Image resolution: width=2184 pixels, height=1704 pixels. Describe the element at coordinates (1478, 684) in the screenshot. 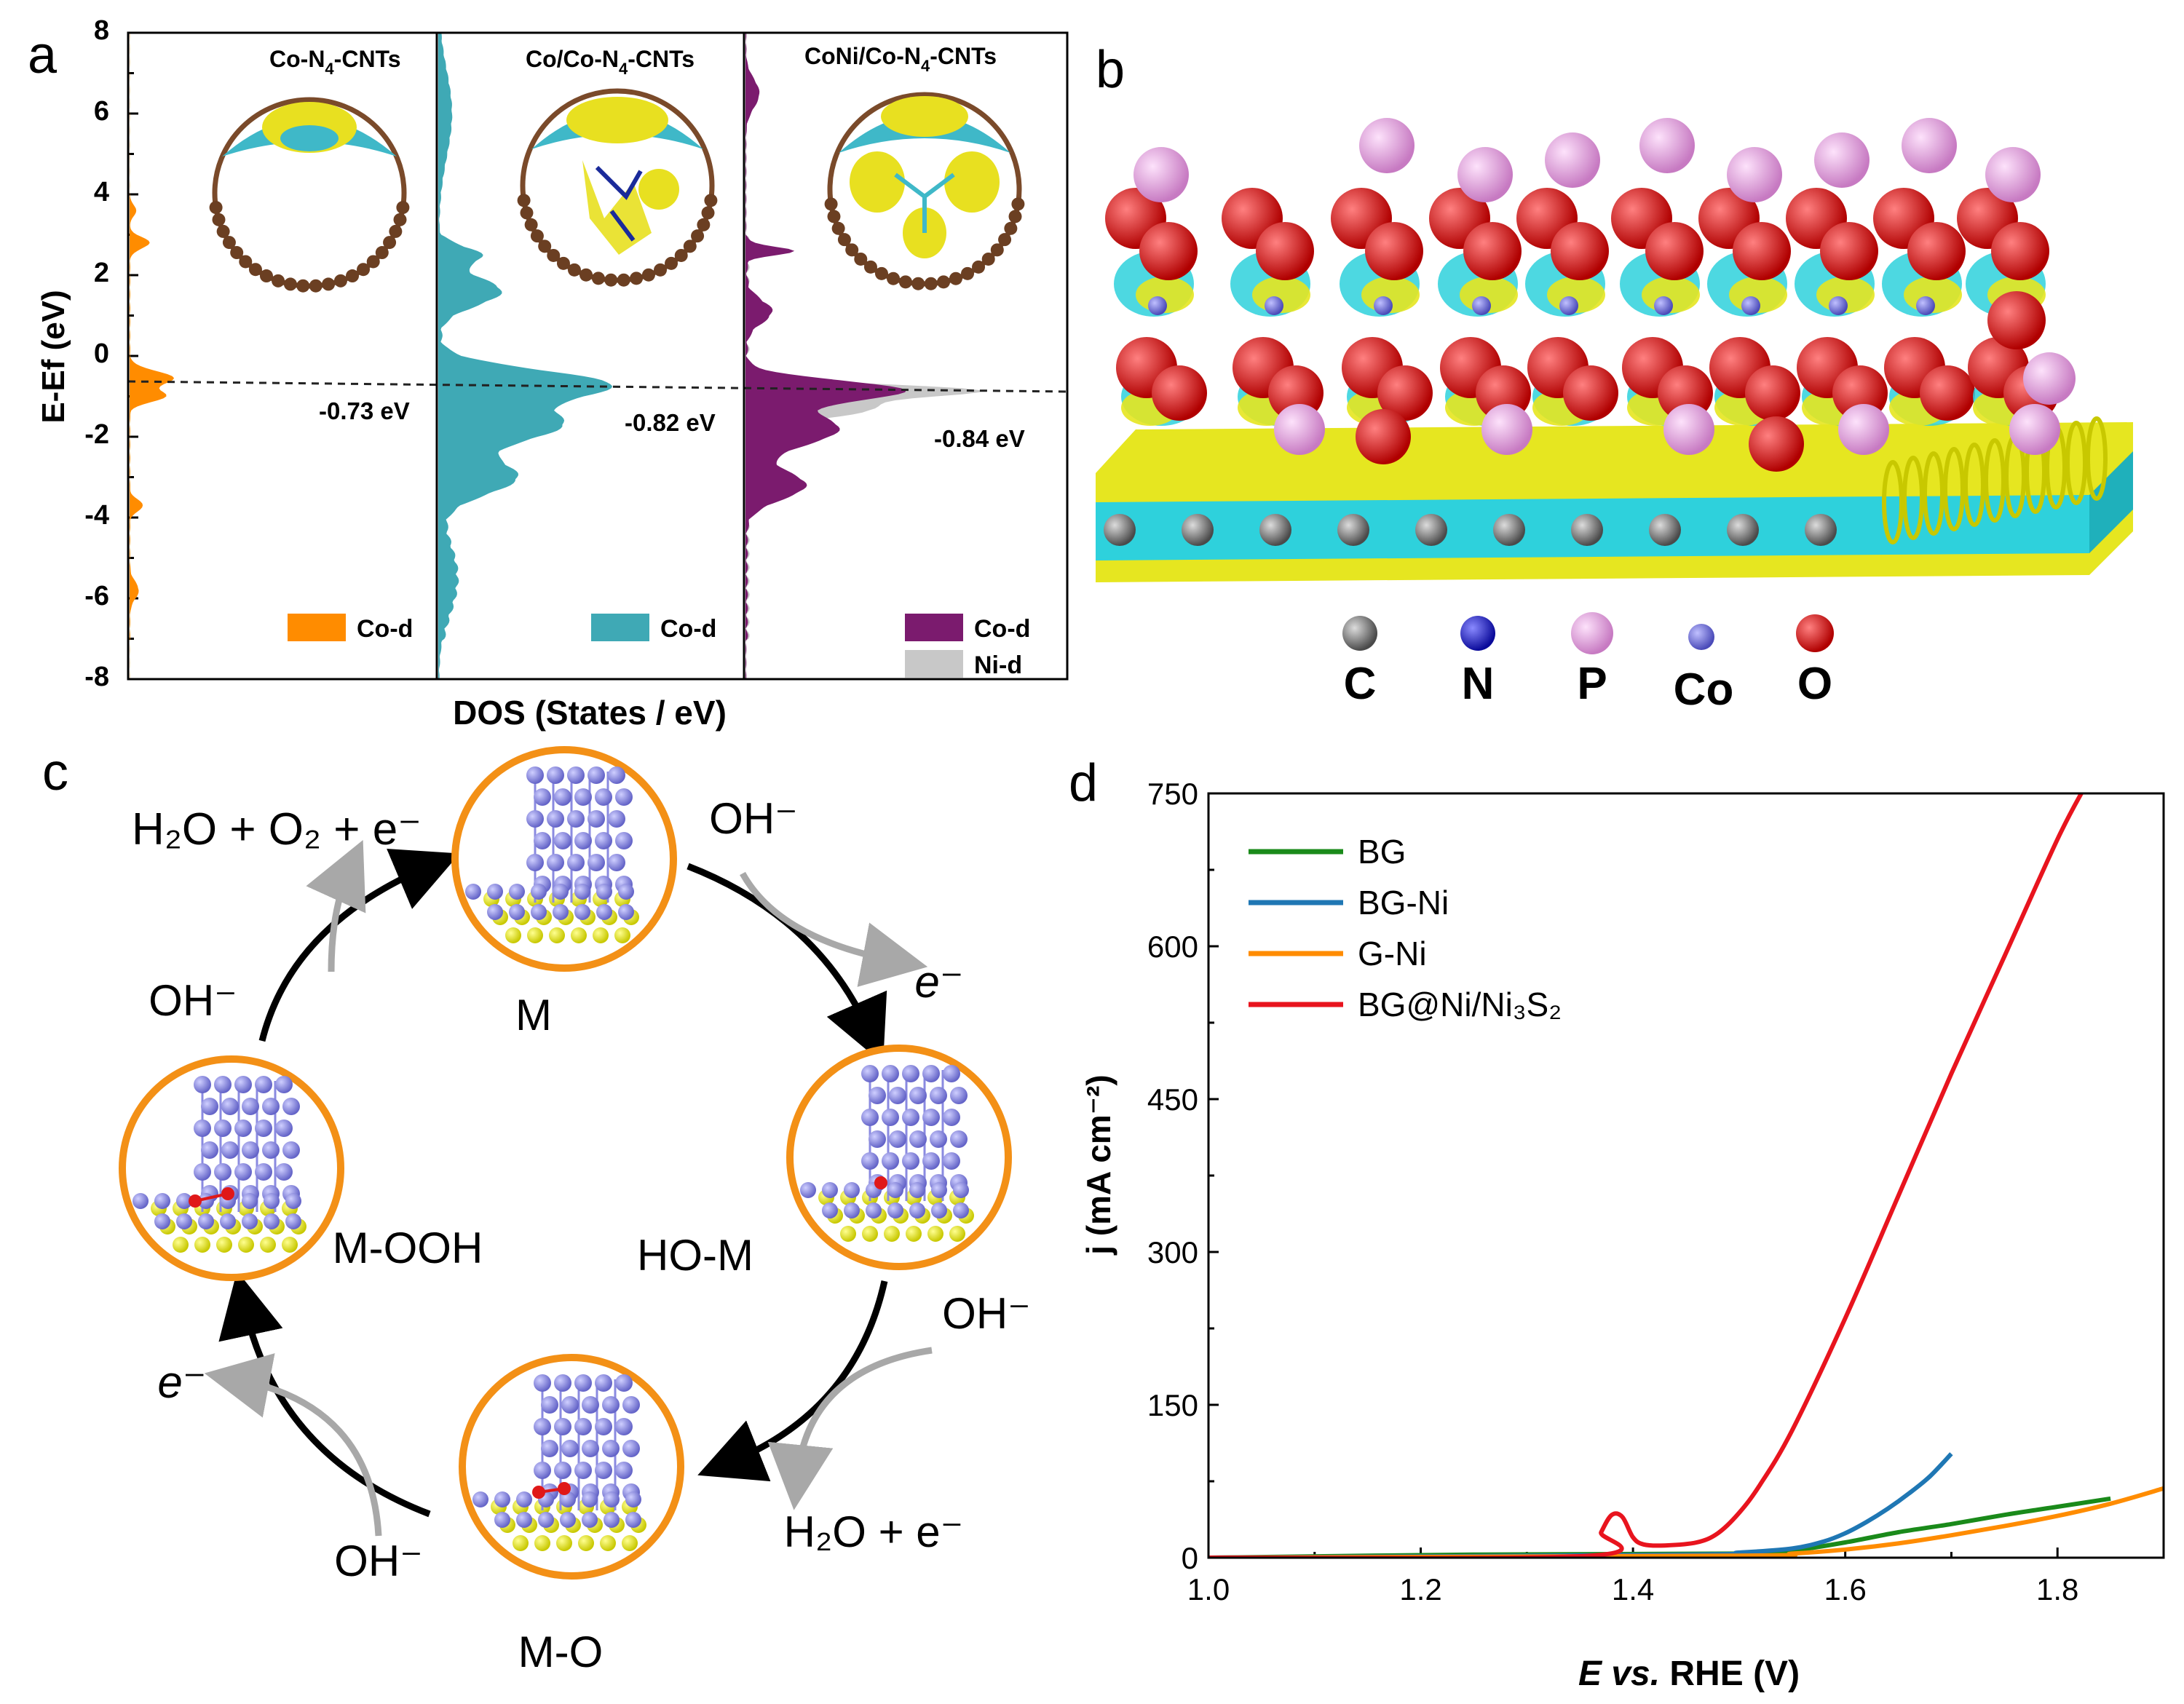

I see `atom-label-n: N` at that location.